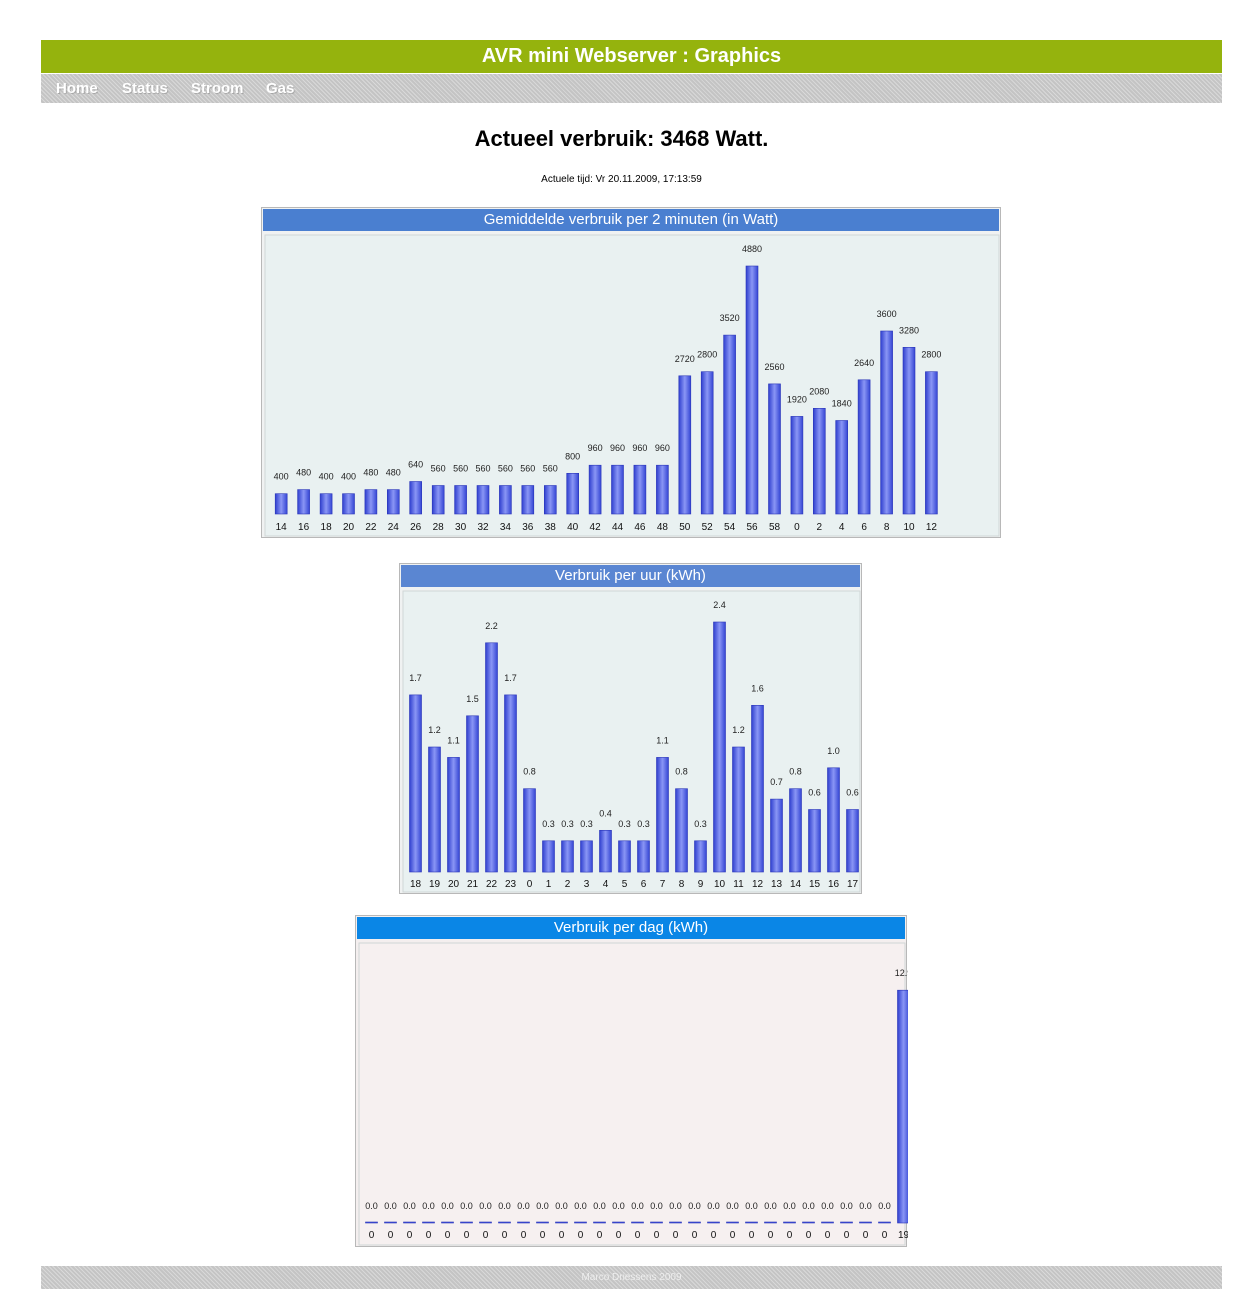  I want to click on category-label: 8, so click(682, 884).